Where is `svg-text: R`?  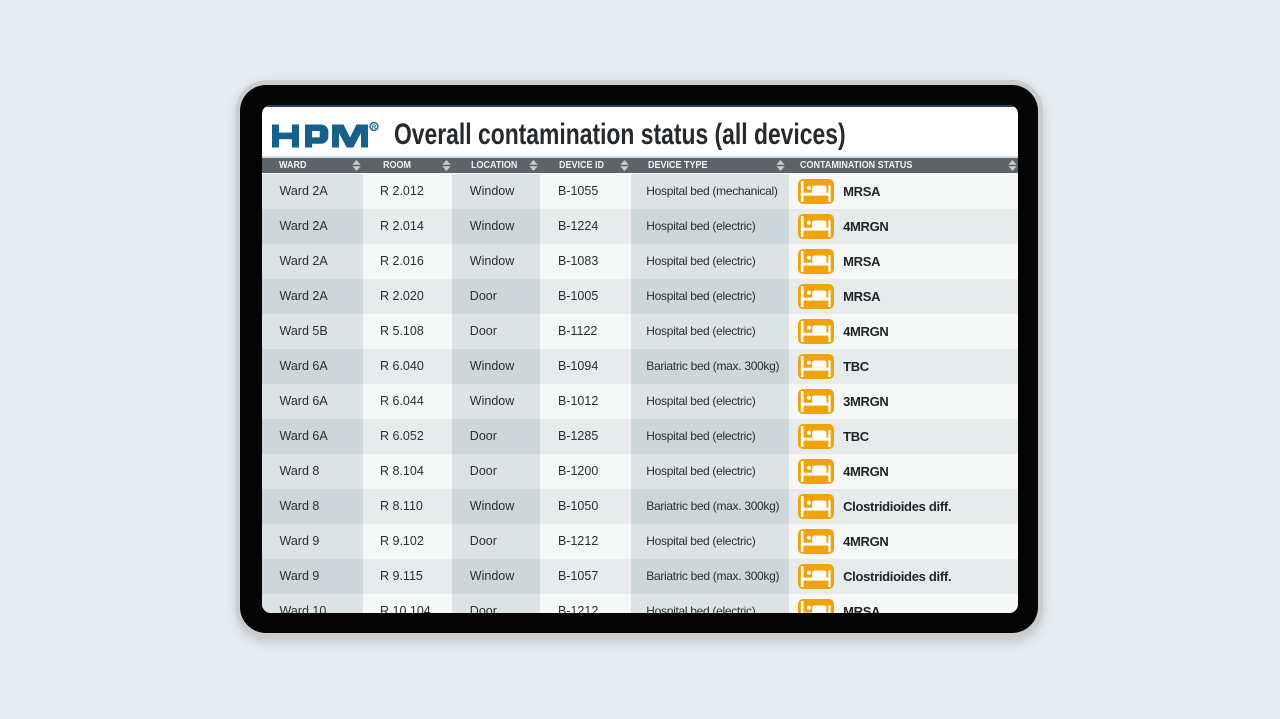
svg-text: R is located at coordinates (373, 128).